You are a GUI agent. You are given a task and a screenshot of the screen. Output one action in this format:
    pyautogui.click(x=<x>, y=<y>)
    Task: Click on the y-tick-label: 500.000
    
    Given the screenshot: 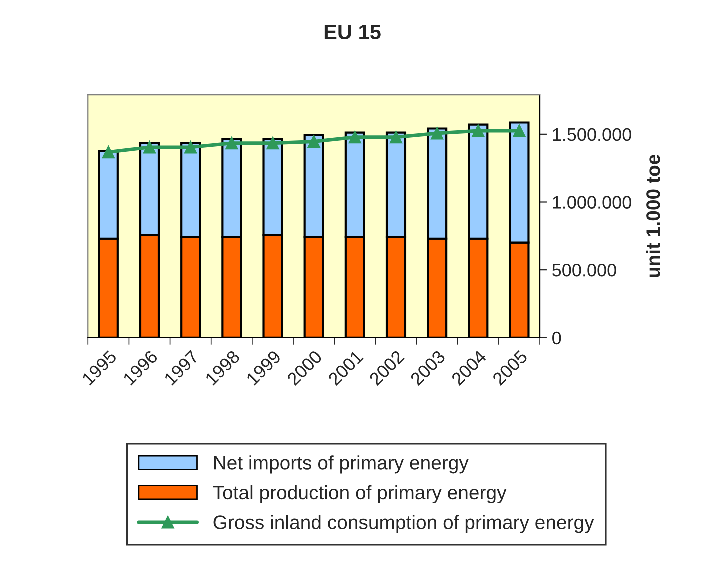 What is the action you would take?
    pyautogui.click(x=584, y=270)
    